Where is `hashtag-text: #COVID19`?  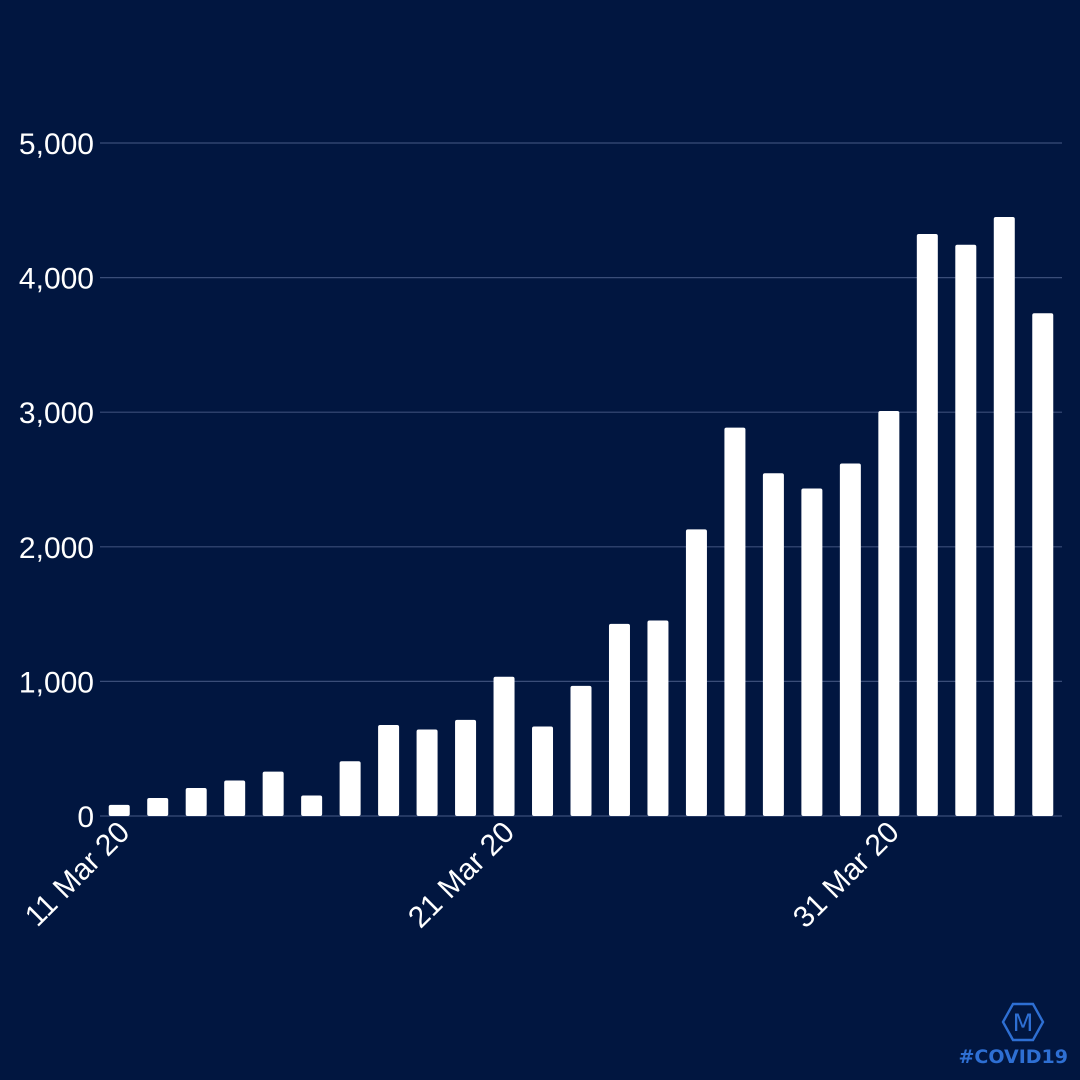
hashtag-text: #COVID19 is located at coordinates (1014, 1057).